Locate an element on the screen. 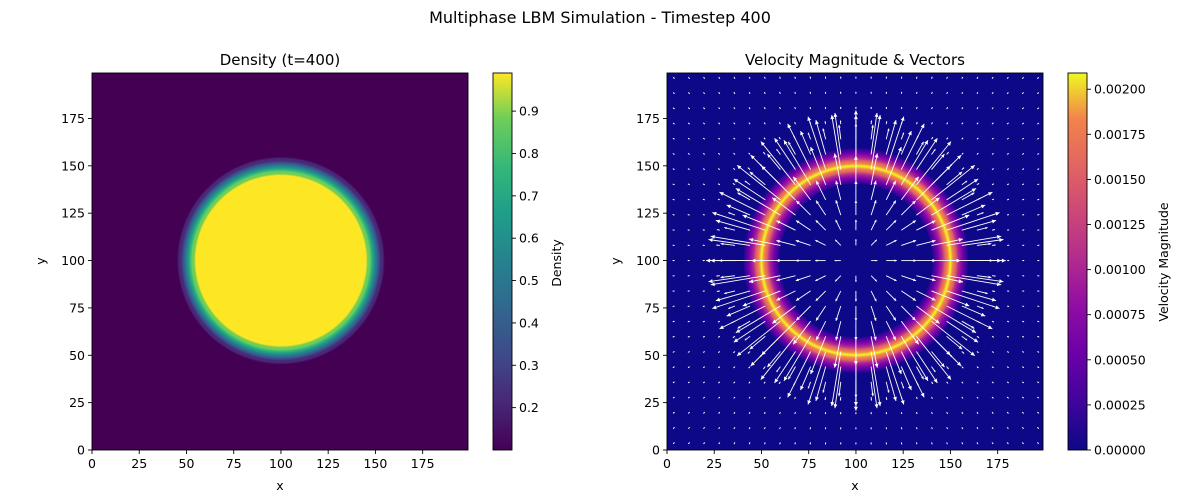 The height and width of the screenshot is (504, 1200). colorbar-tick-label: 0.5 is located at coordinates (529, 280).